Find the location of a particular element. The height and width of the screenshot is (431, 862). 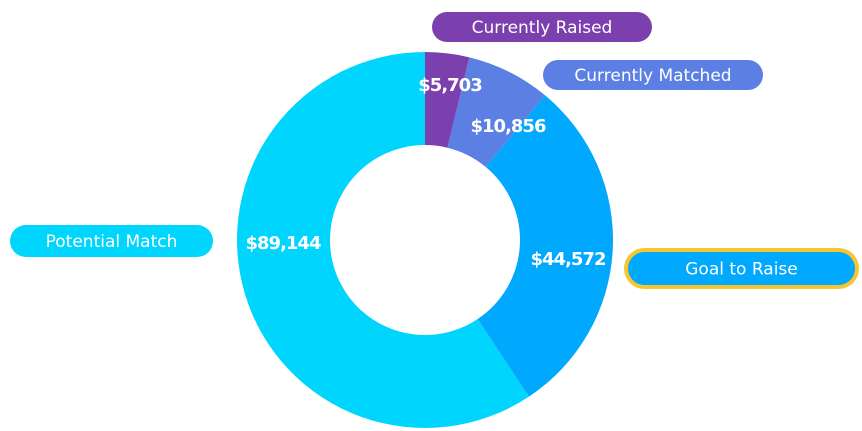

pill-label: Currently Raised is located at coordinates (542, 28).